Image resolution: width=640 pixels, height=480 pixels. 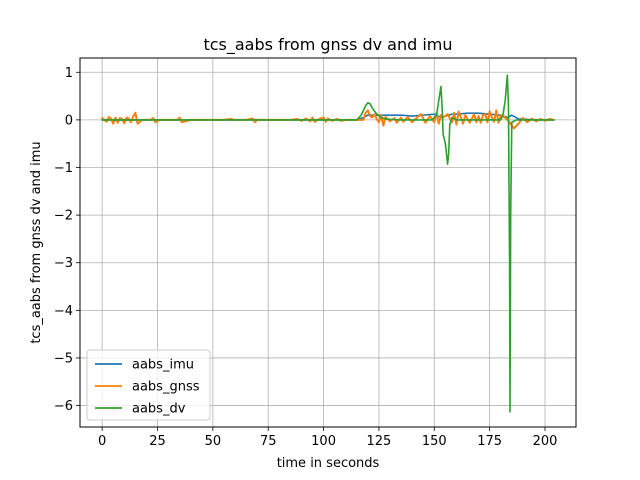 I want to click on y-tick-label: −5, so click(x=63, y=358).